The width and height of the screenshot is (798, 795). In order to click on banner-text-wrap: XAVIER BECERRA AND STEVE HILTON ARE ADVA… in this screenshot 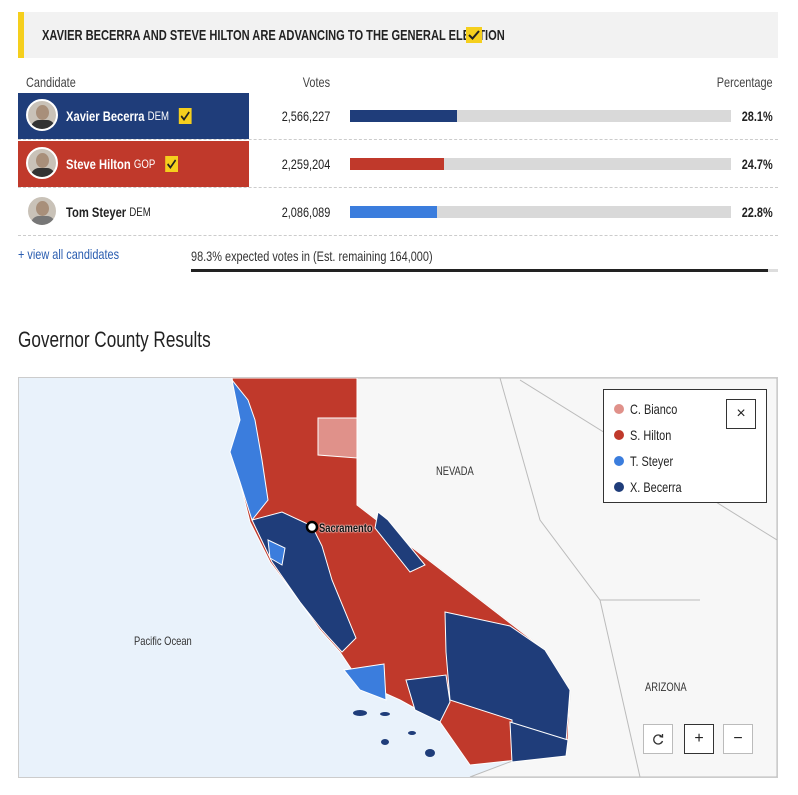, I will do `click(322, 35)`.